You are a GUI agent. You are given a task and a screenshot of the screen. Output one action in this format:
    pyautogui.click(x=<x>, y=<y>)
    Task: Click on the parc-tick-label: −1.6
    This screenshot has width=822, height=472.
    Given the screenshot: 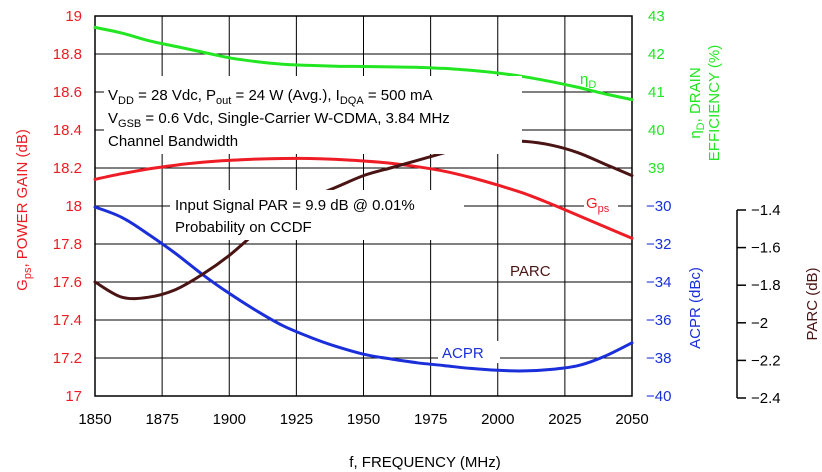 What is the action you would take?
    pyautogui.click(x=766, y=248)
    